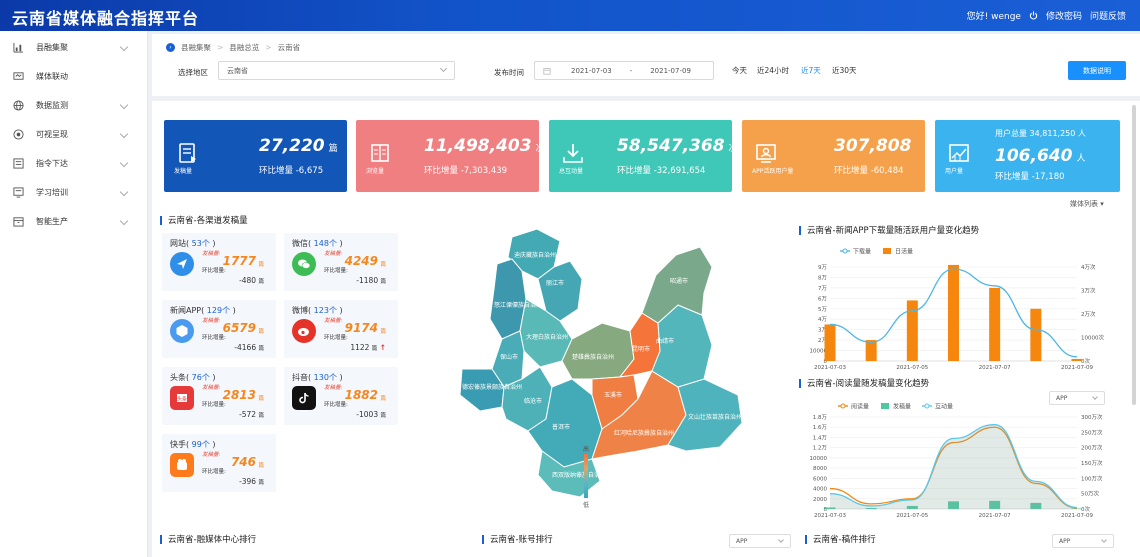  I want to click on breadcrumb-item: 云南省, so click(289, 47).